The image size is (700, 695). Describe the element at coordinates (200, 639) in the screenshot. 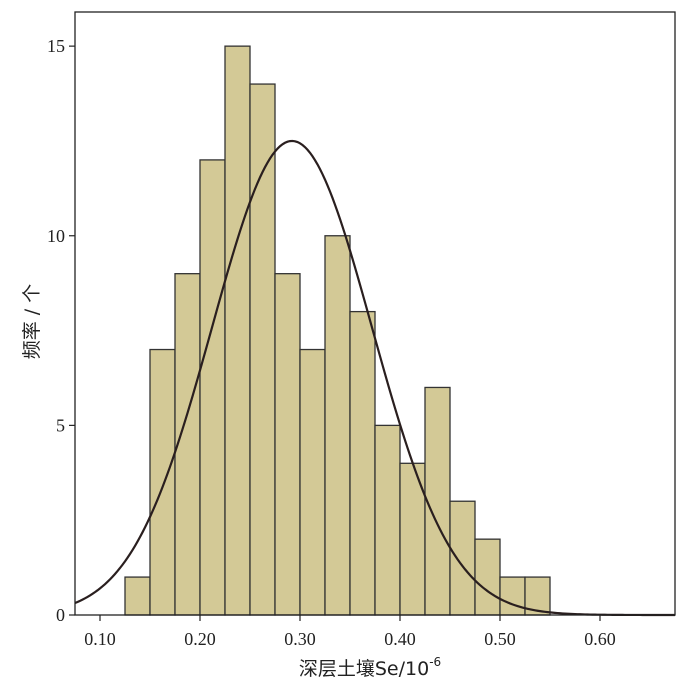

I see `x-tick-label: 0.20` at that location.